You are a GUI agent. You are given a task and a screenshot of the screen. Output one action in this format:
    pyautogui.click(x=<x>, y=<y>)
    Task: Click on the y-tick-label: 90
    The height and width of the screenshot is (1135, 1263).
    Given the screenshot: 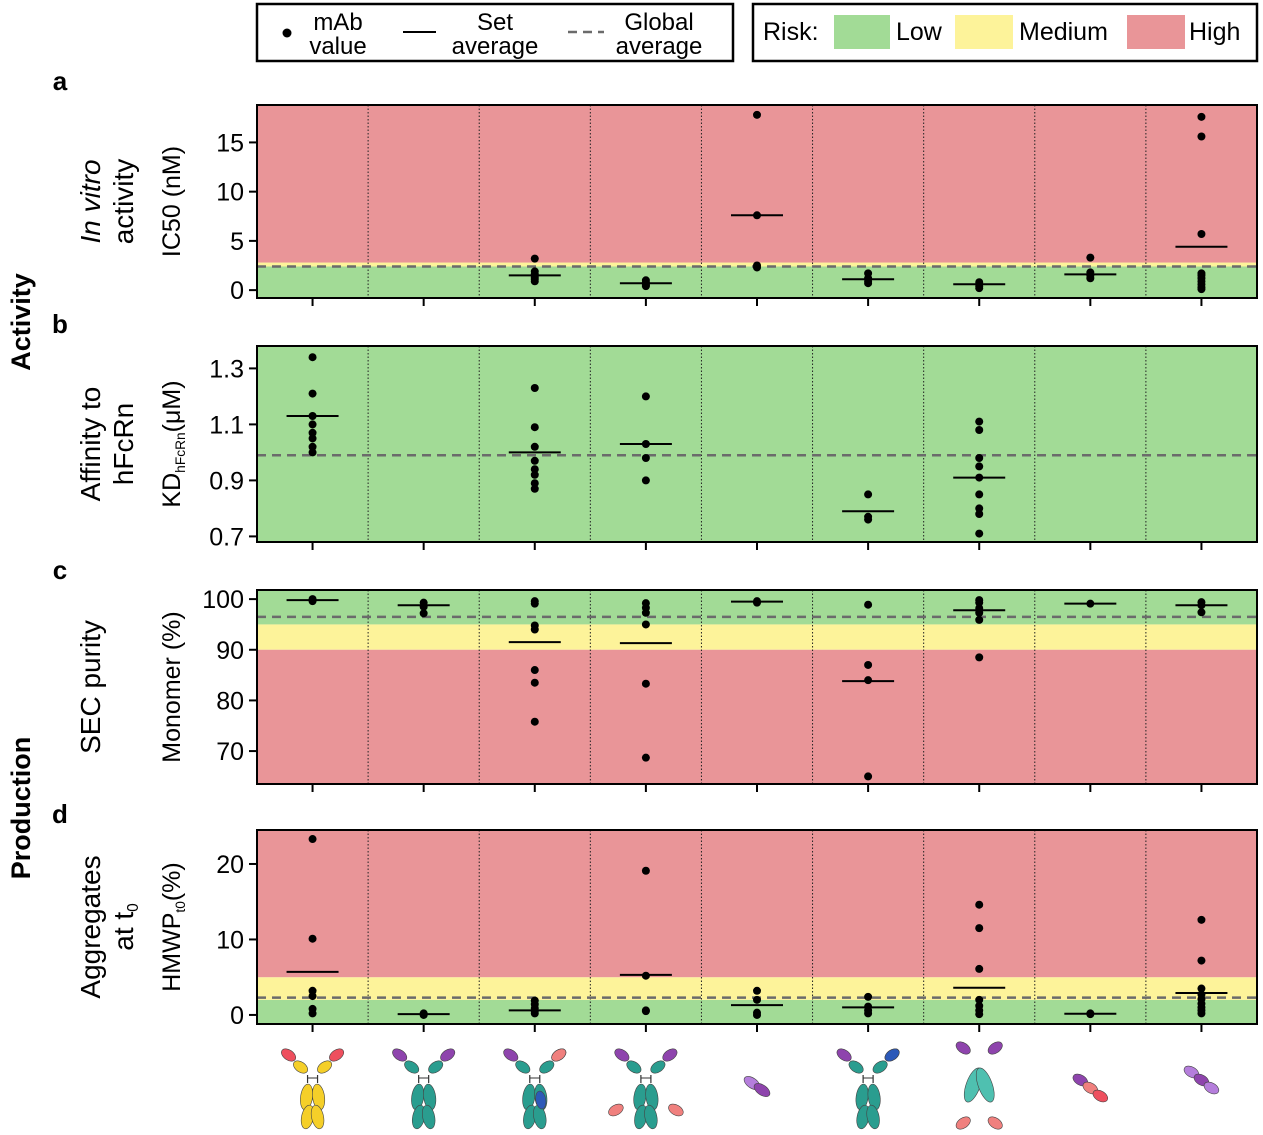 What is the action you would take?
    pyautogui.click(x=230, y=651)
    